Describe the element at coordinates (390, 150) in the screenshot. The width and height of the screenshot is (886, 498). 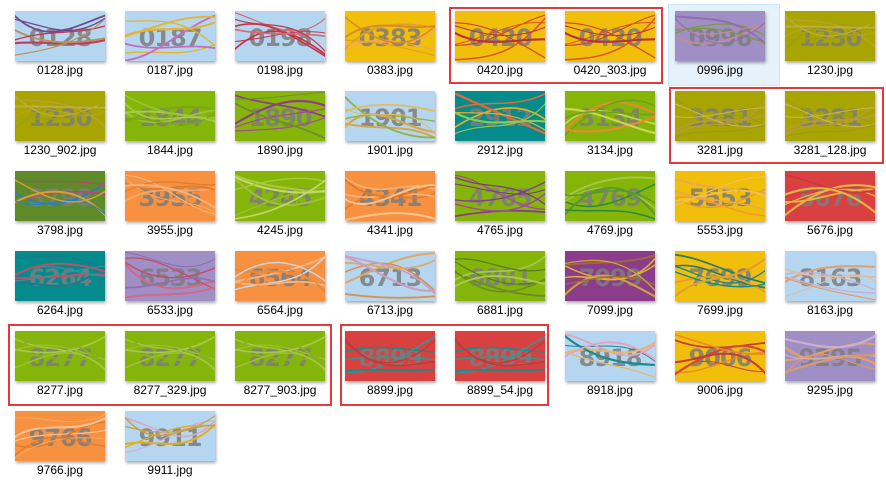
I see `file-name-label: 1901.jpg` at that location.